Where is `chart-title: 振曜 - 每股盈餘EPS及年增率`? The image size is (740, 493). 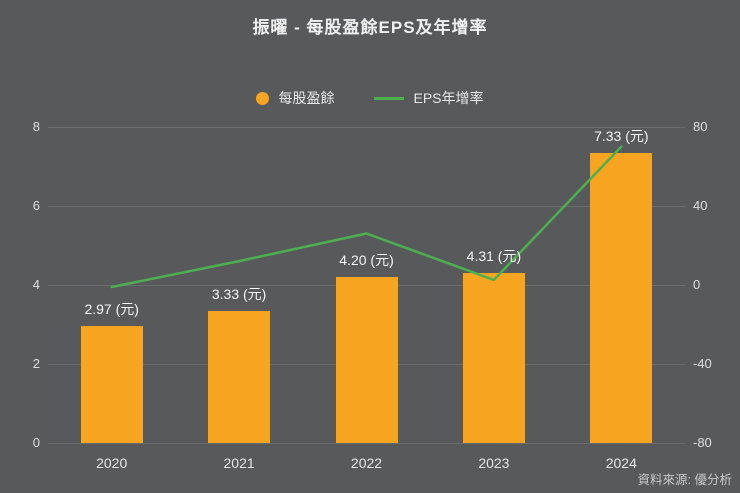 chart-title: 振曜 - 每股盈餘EPS及年增率 is located at coordinates (370, 27).